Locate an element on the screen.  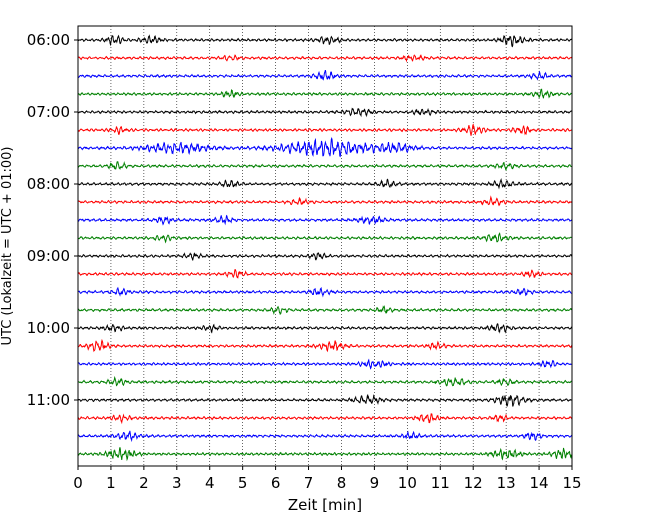
y-tick-label: 09:00 is located at coordinates (48, 256).